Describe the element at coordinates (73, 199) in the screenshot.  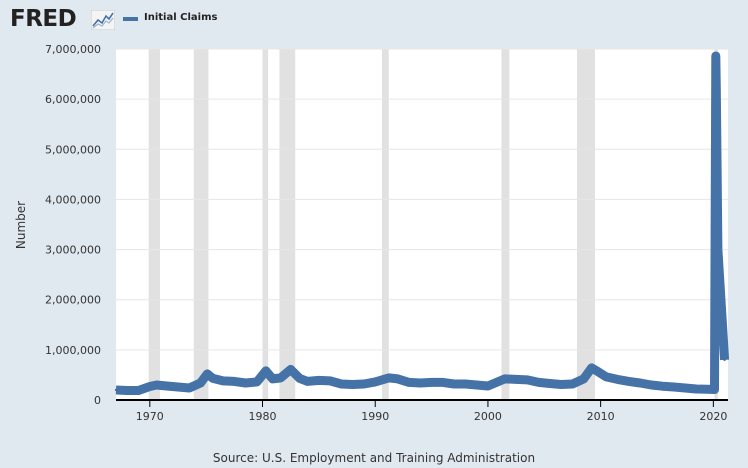
I see `y-tick-label: 4,000,000` at that location.